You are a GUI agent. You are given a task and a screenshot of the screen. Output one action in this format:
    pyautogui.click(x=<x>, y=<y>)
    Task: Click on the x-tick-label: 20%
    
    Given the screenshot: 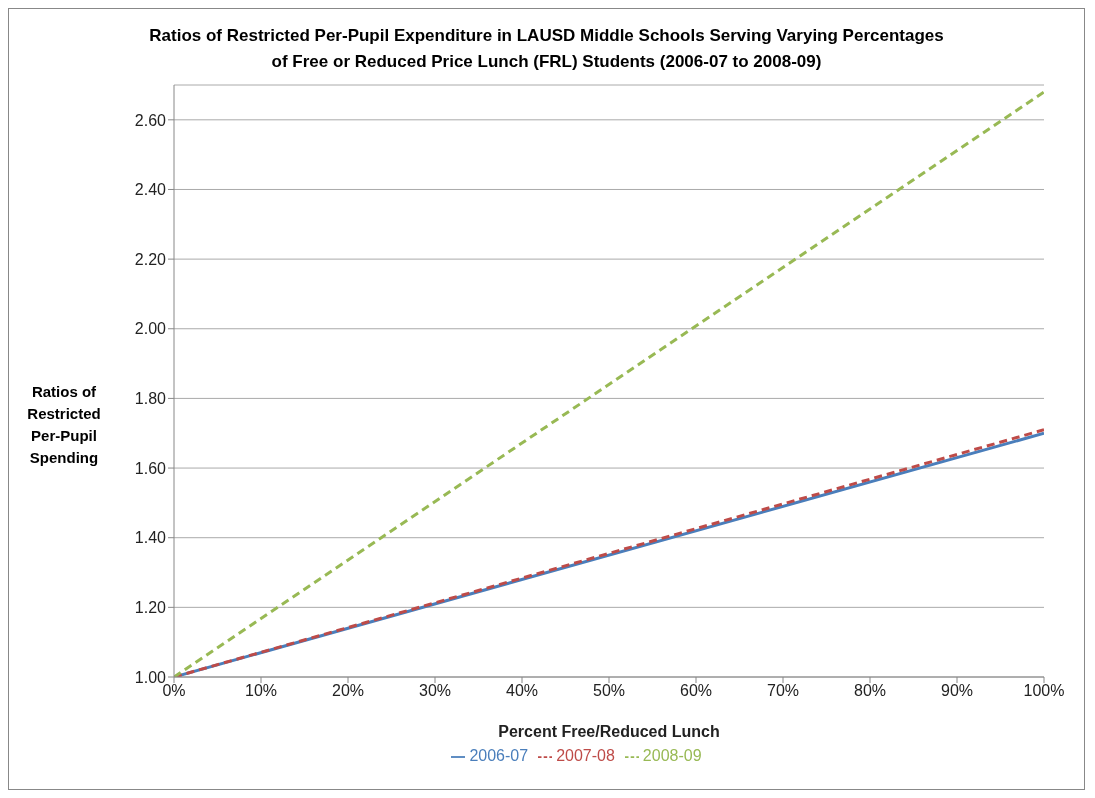 What is the action you would take?
    pyautogui.click(x=348, y=691)
    